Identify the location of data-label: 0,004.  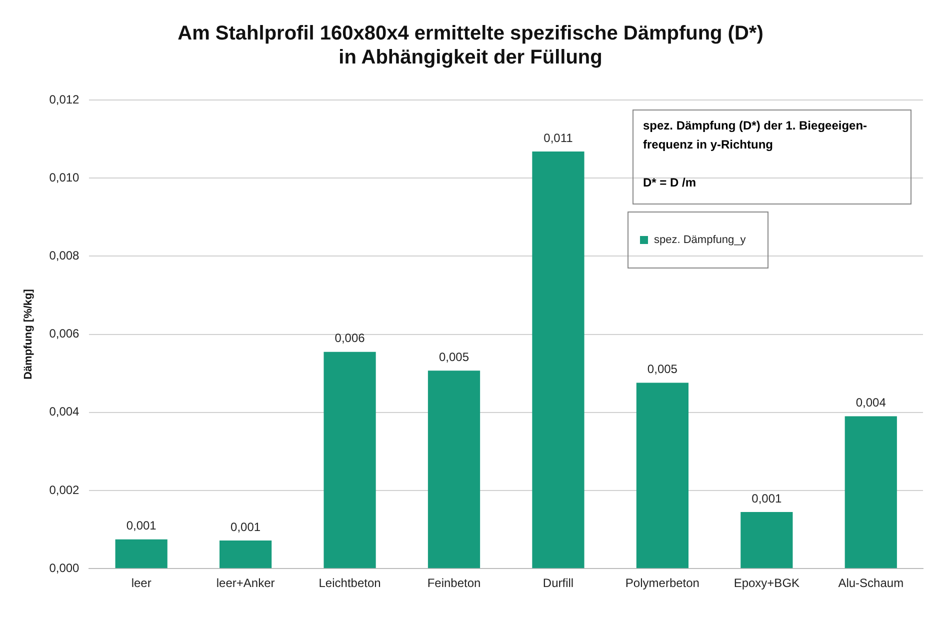
(871, 403).